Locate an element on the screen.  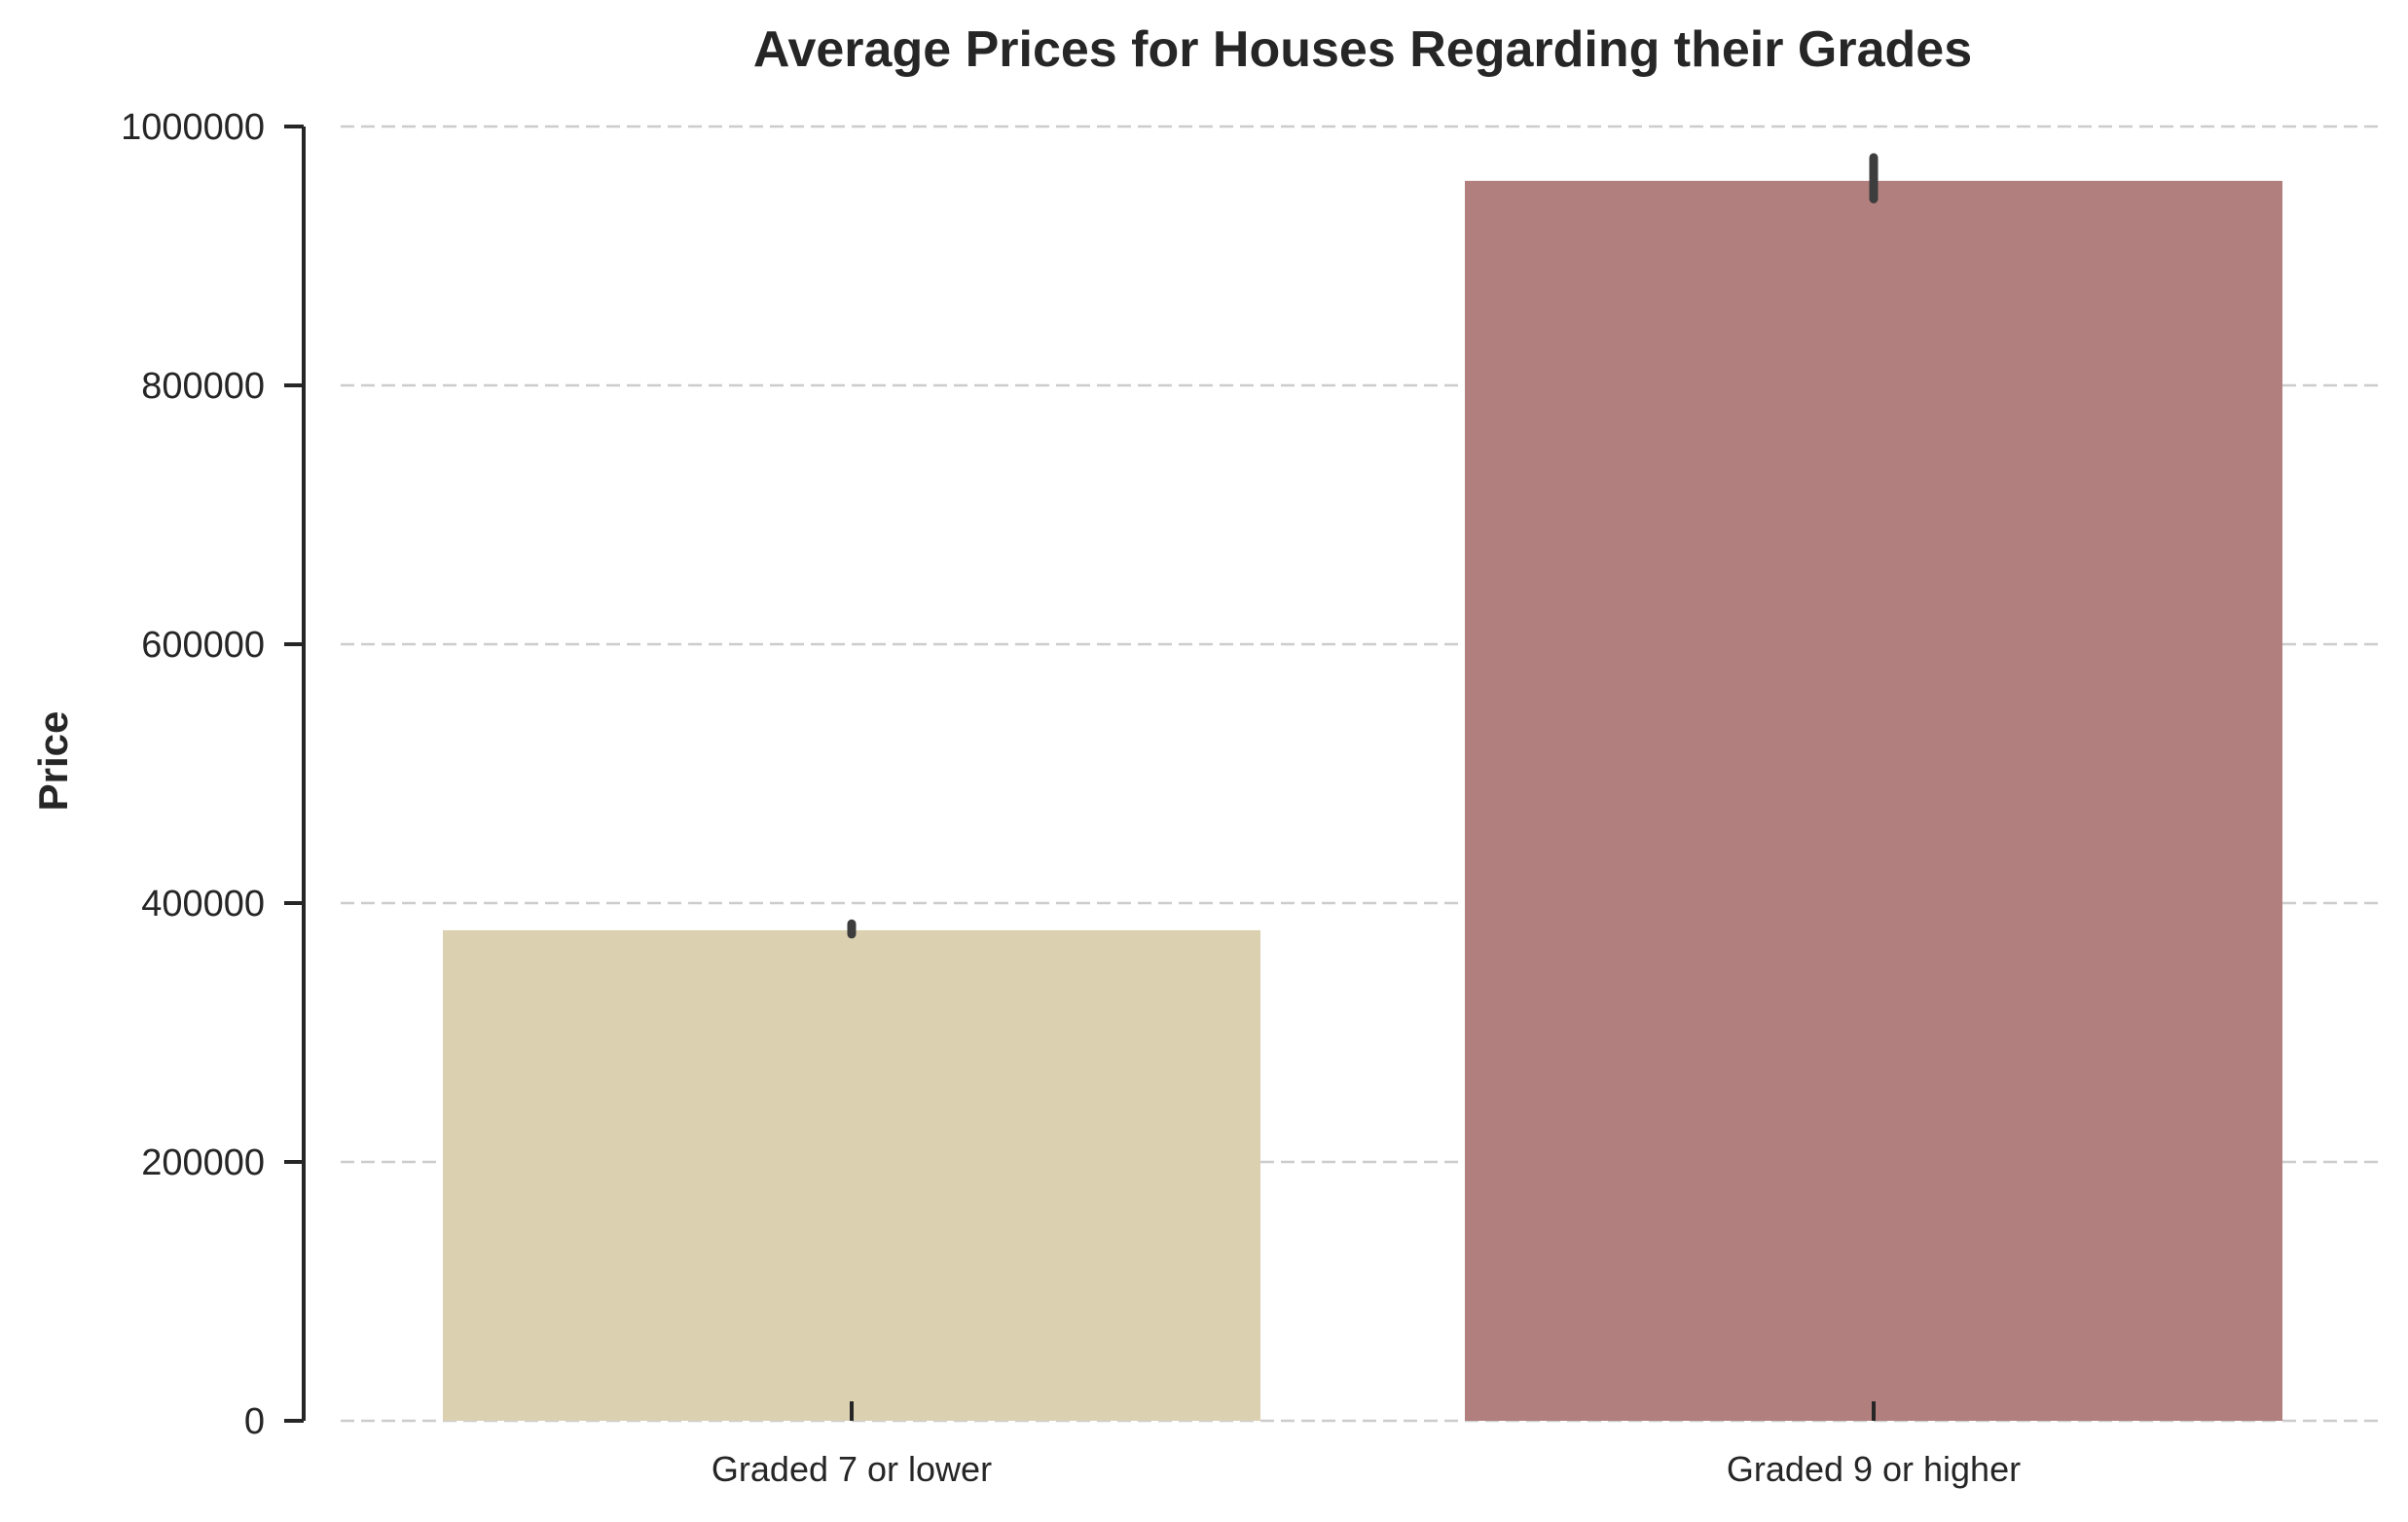
y-axis: 0 200000 400000 600000 800000 1000000 is located at coordinates (213, 774).